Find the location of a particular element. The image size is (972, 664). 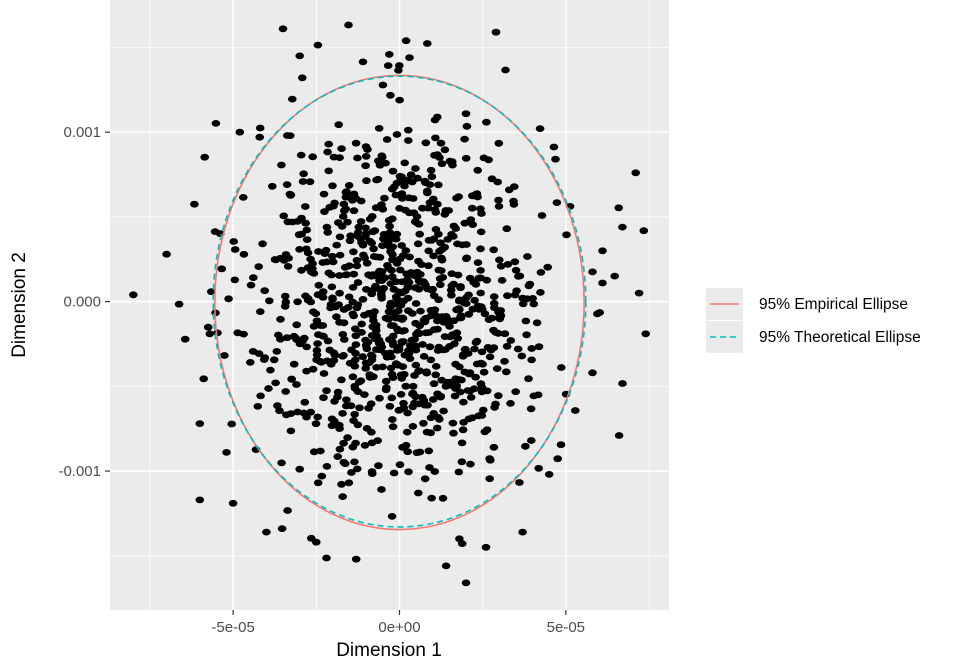

x-axis-title: Dimension 1 is located at coordinates (389, 650).